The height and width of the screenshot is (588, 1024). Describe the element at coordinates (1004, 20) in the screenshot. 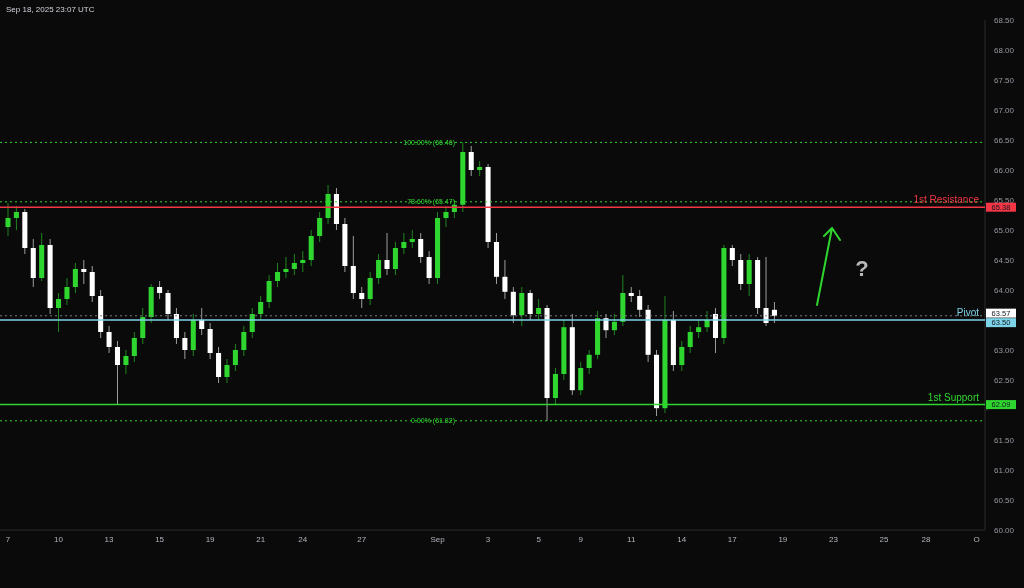

I see `y-tick-label: 68.50` at that location.